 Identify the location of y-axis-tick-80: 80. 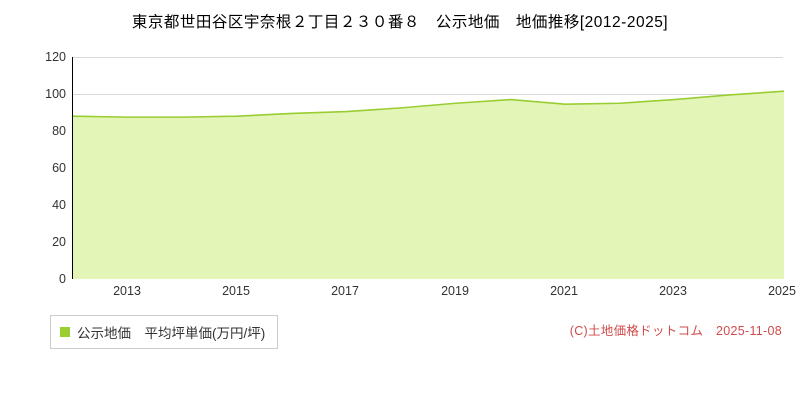
(59, 131).